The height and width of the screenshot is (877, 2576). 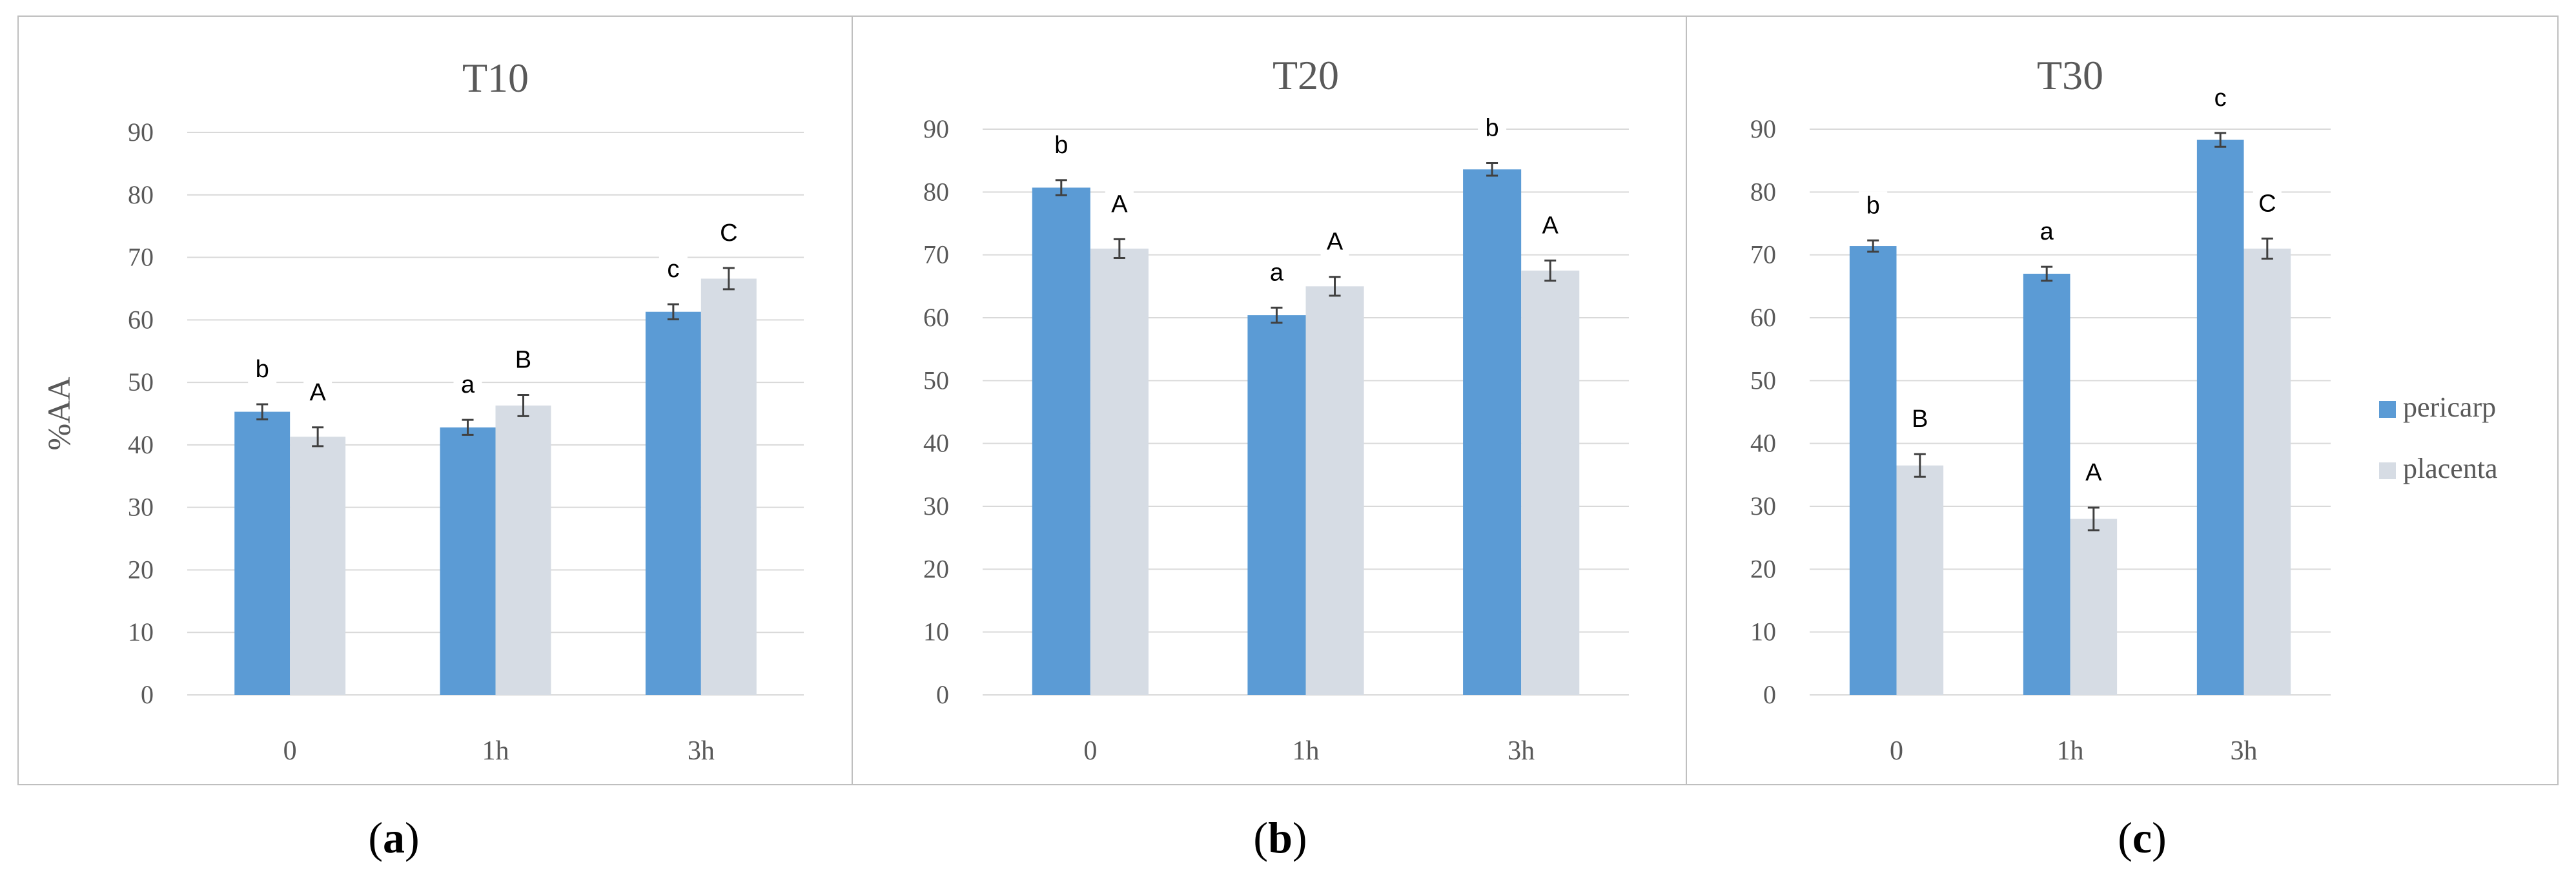 I want to click on panel-label: (c), so click(x=2142, y=837).